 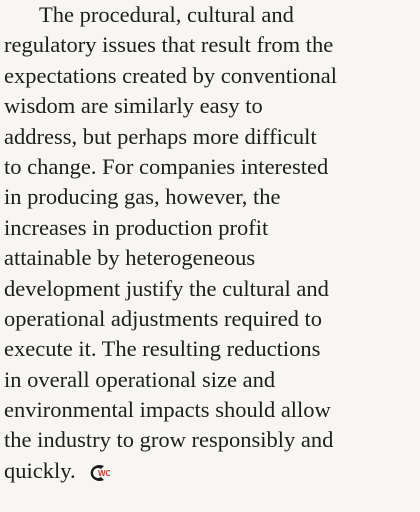 What do you see at coordinates (162, 349) in the screenshot?
I see `line-text: execute it. The resulting reductions` at bounding box center [162, 349].